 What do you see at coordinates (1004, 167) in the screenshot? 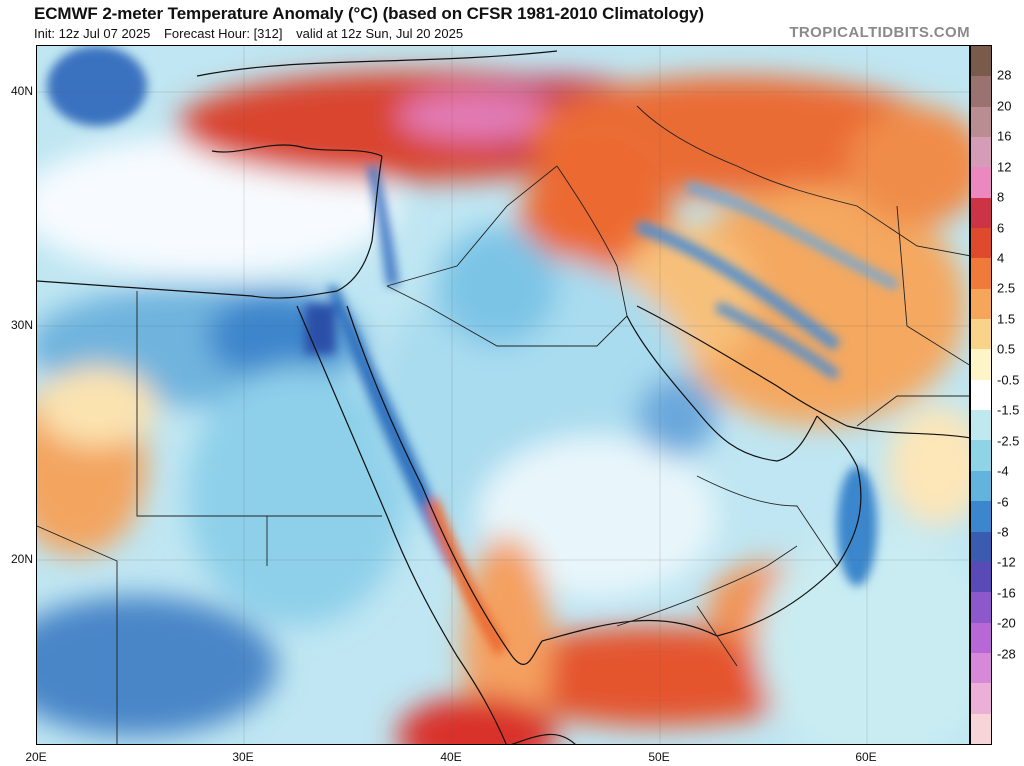
I see `colorbar-label: 12` at bounding box center [1004, 167].